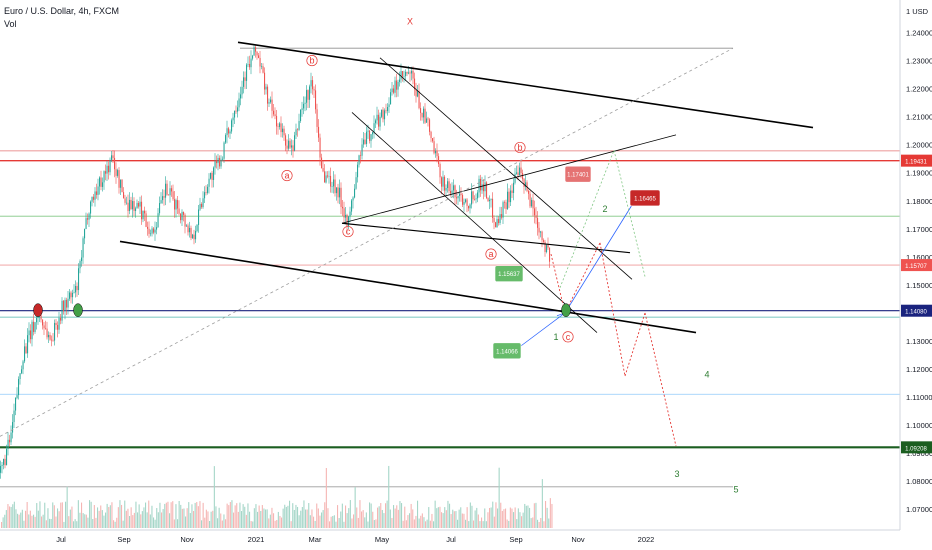 The width and height of the screenshot is (932, 550). I want to click on projection-red-up, so click(582, 278).